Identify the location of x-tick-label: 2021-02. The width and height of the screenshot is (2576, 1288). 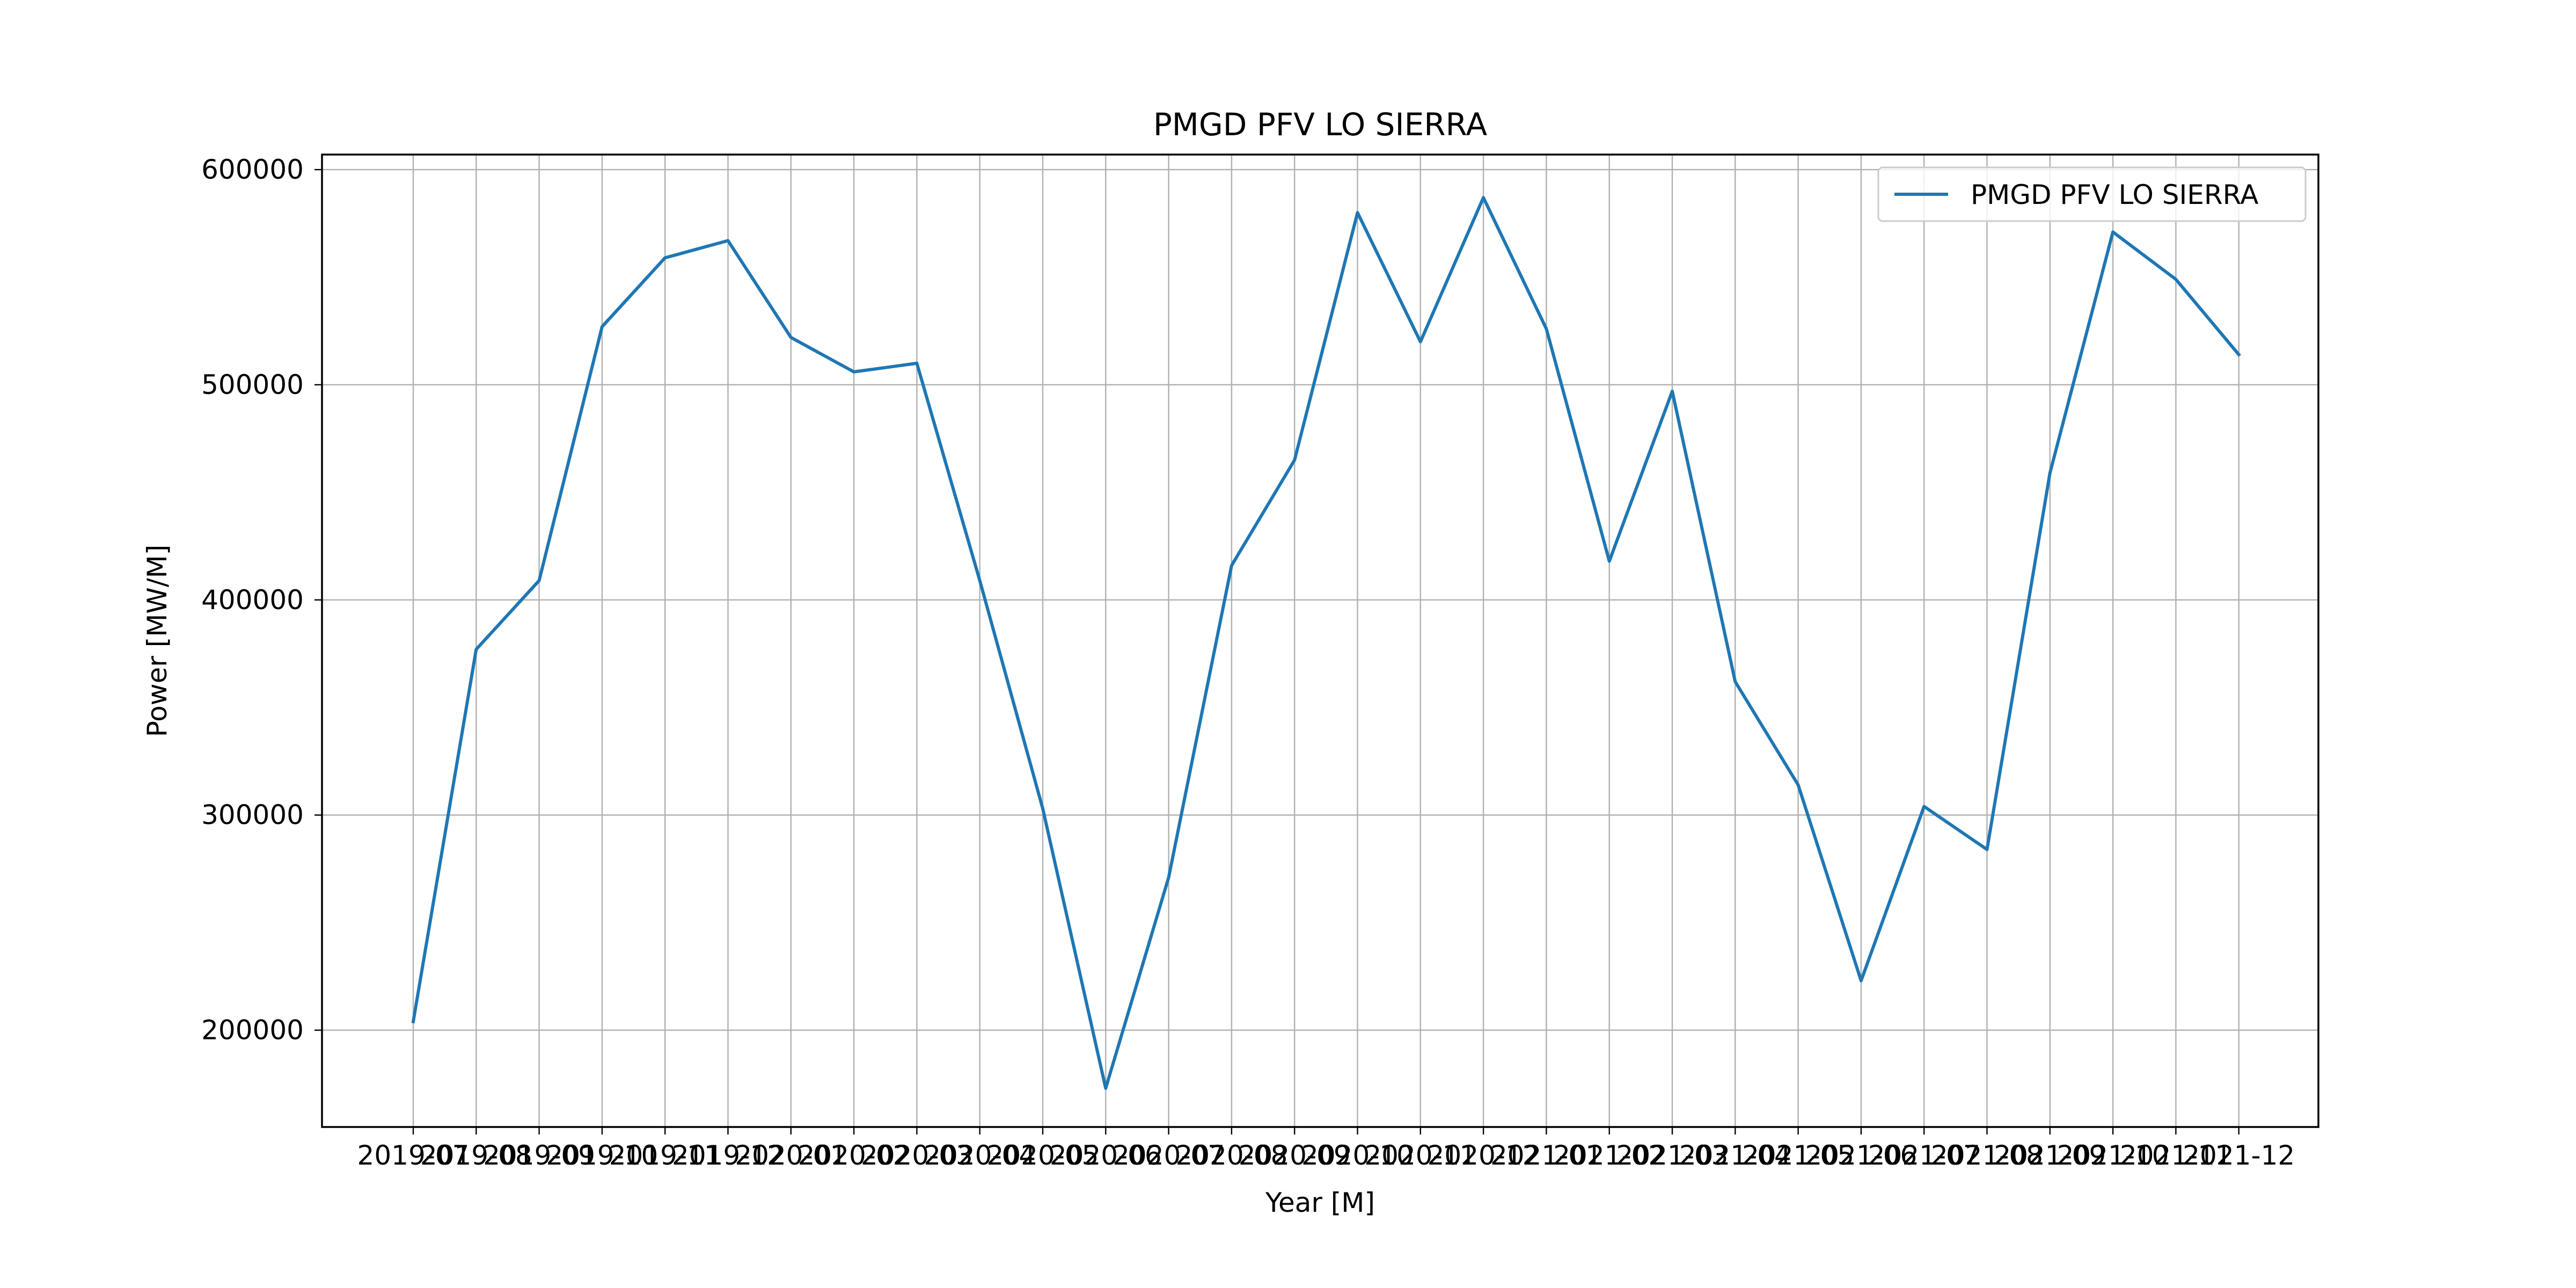
(1609, 1155).